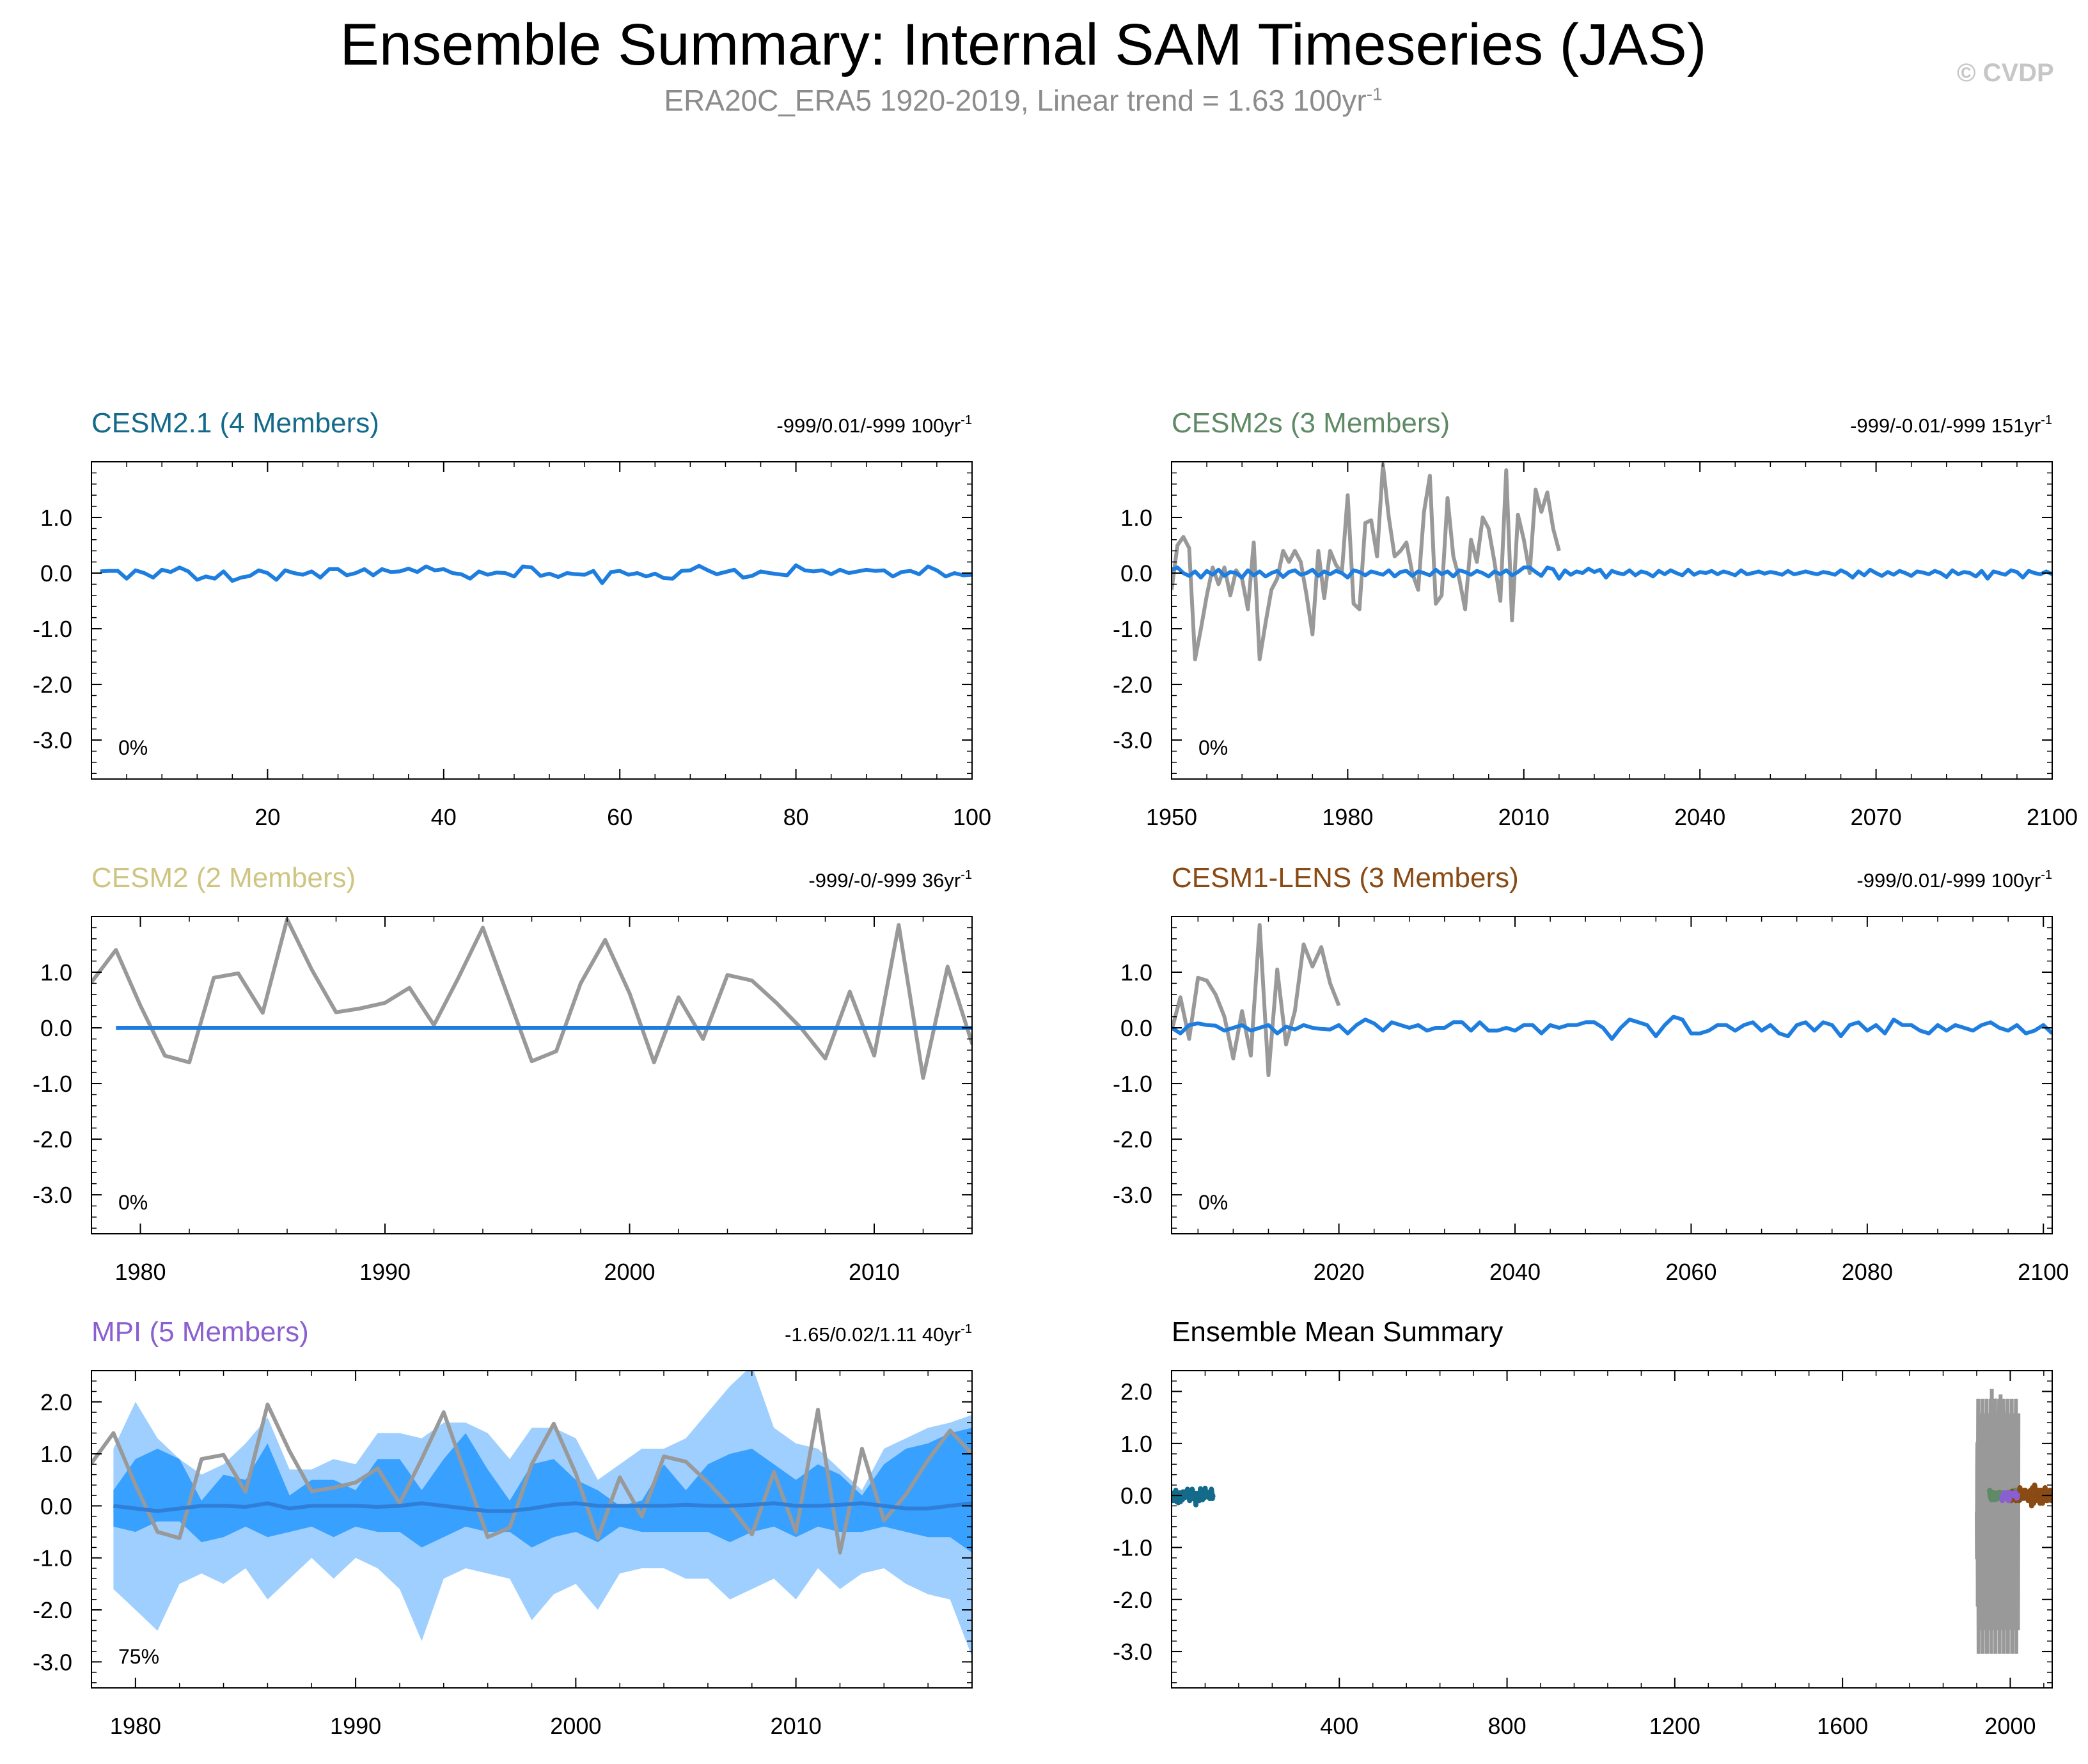  What do you see at coordinates (531, 1478) in the screenshot?
I see `obs-line-mpi` at bounding box center [531, 1478].